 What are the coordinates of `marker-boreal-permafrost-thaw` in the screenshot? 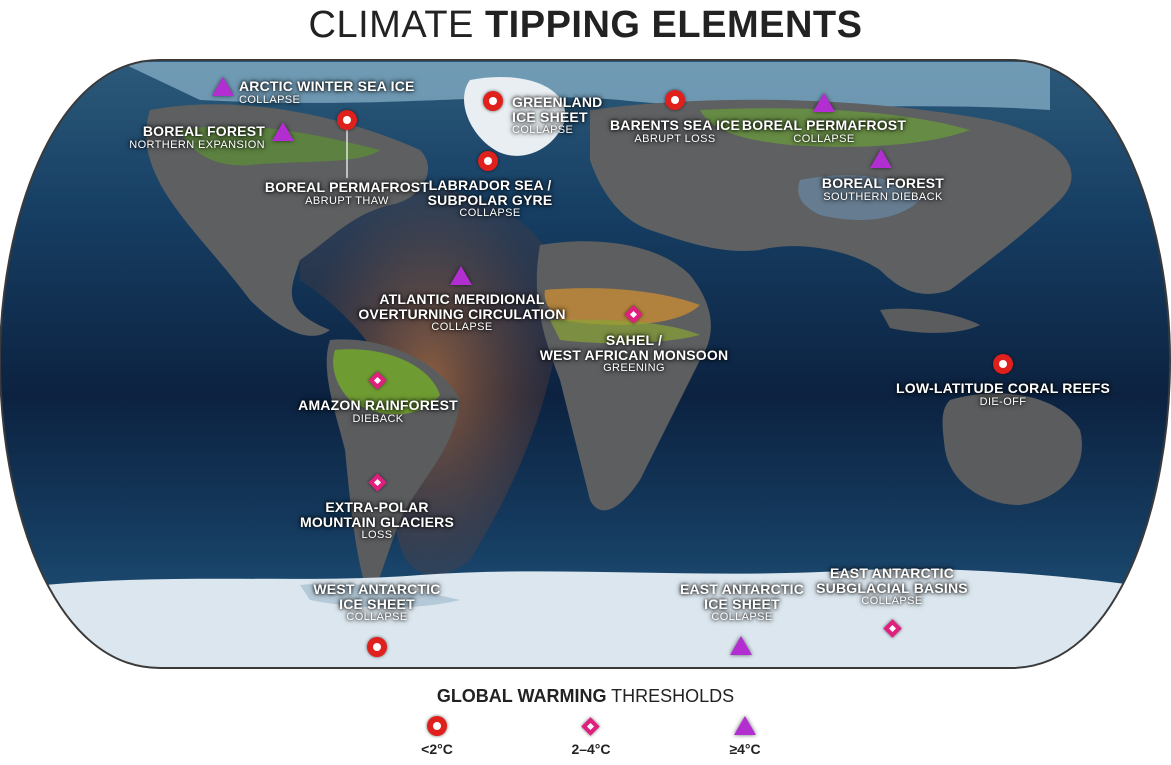 It's located at (347, 120).